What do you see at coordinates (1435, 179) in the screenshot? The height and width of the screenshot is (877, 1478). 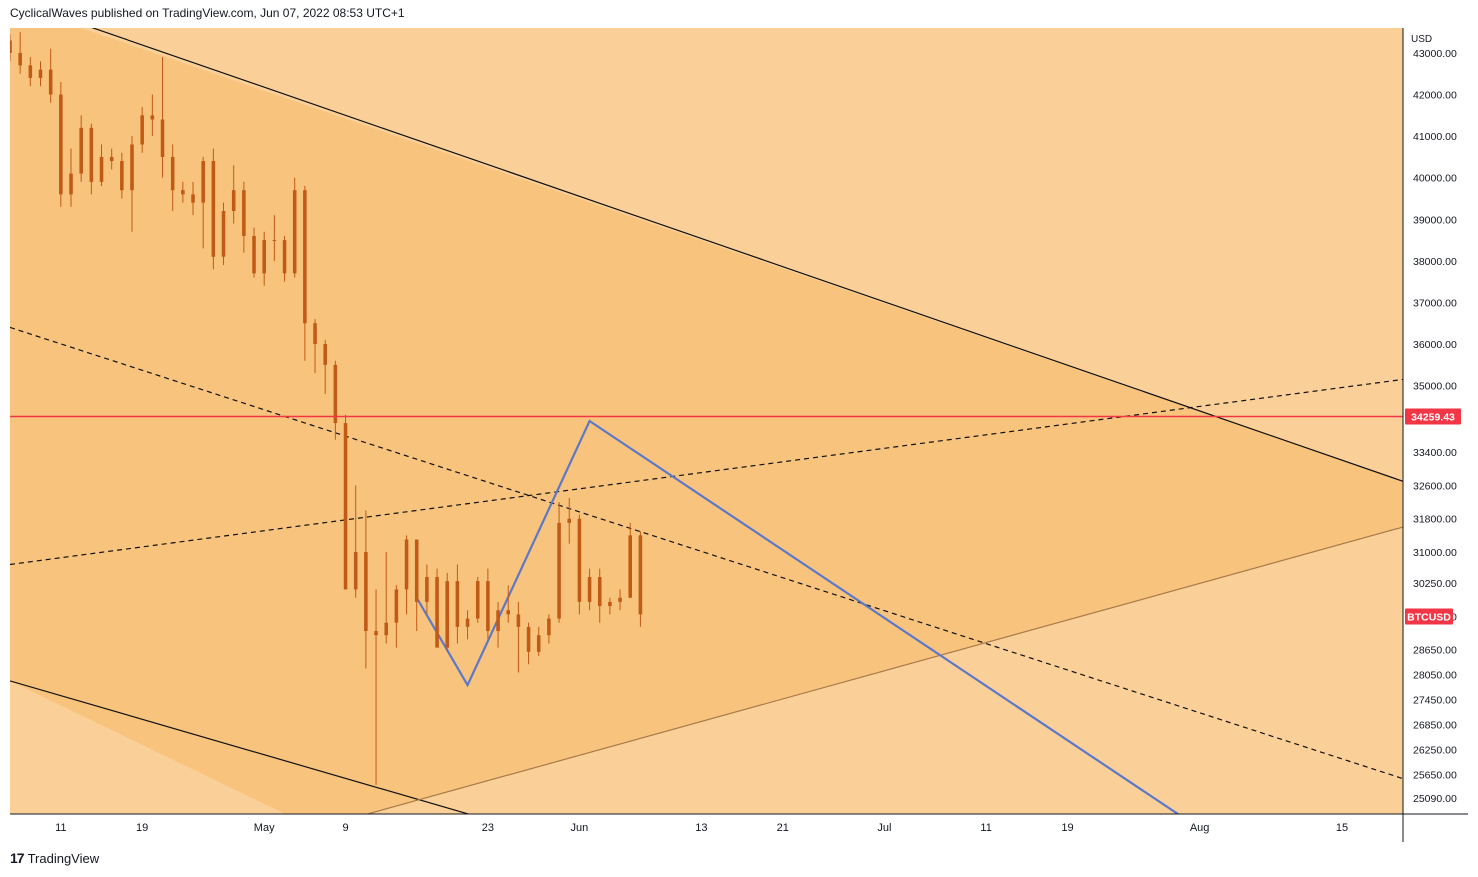 I see `y-tick-label: 40000.00` at bounding box center [1435, 179].